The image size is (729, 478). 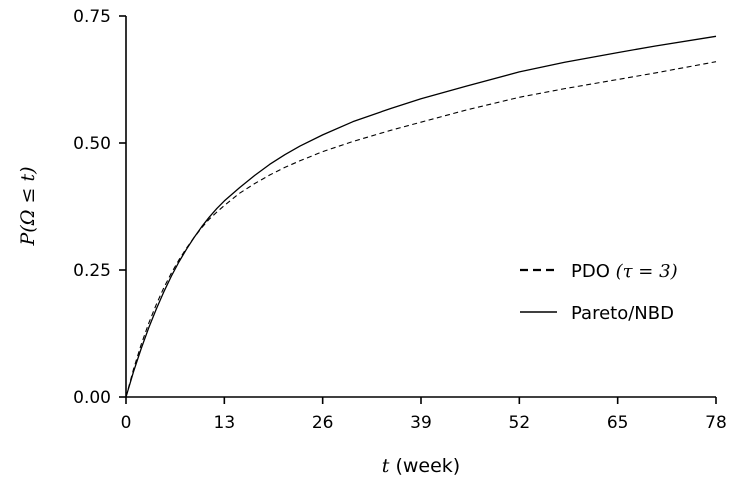 What do you see at coordinates (647, 271) in the screenshot?
I see `legend-label-pdo-math: (τ = 3)` at bounding box center [647, 271].